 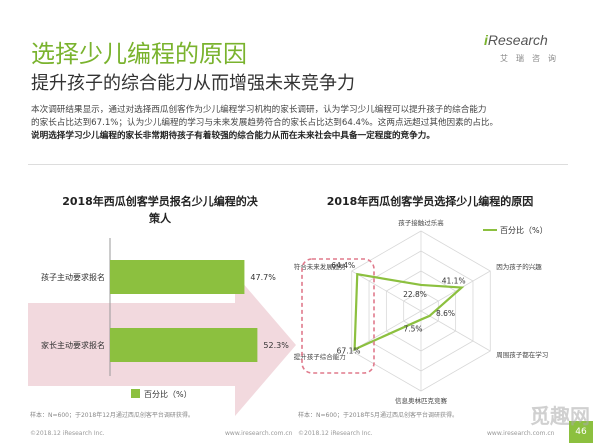 I want to click on bar-value-label-2: 52.3%, so click(x=276, y=345).